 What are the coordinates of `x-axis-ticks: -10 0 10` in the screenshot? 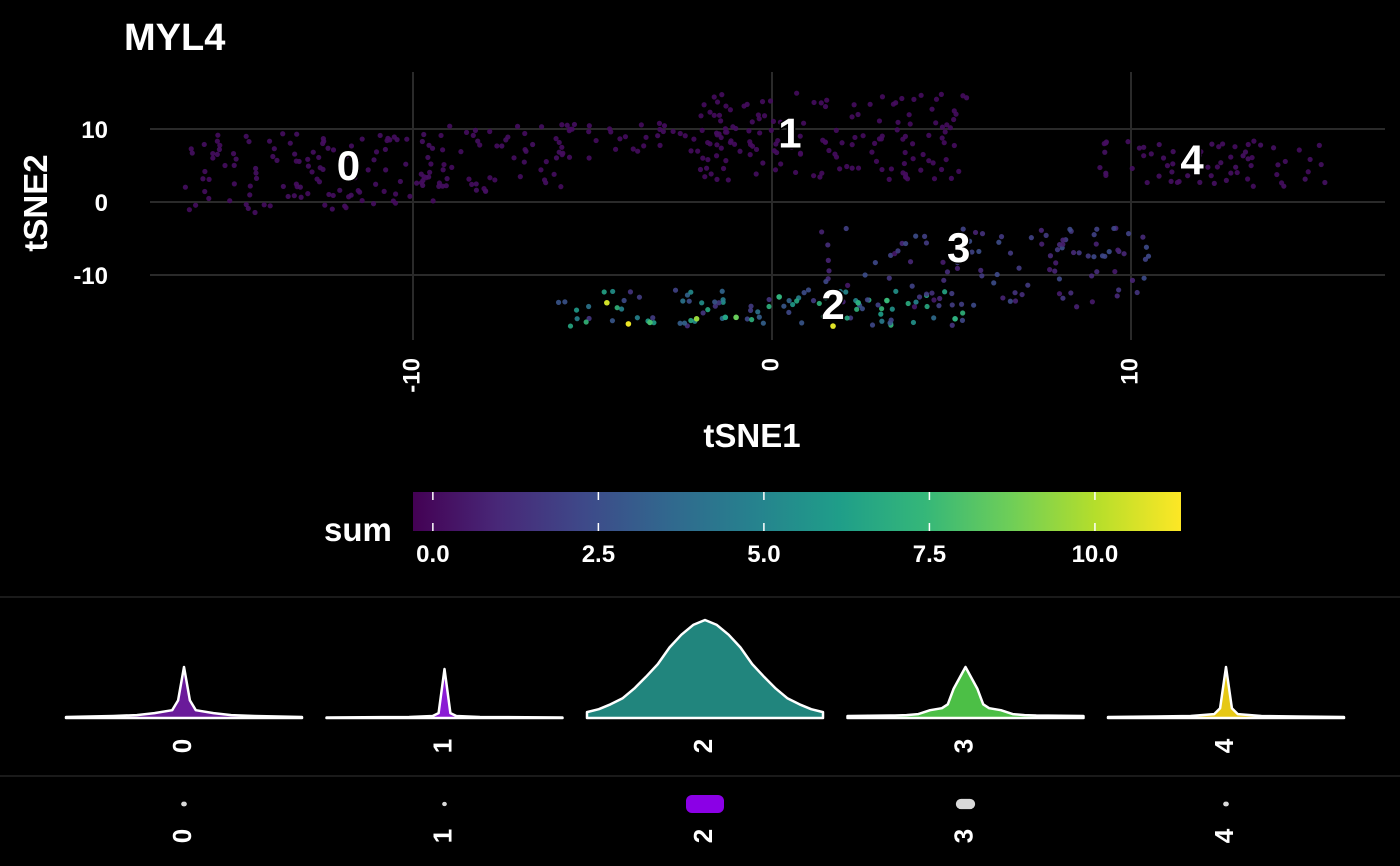 It's located at (770, 375).